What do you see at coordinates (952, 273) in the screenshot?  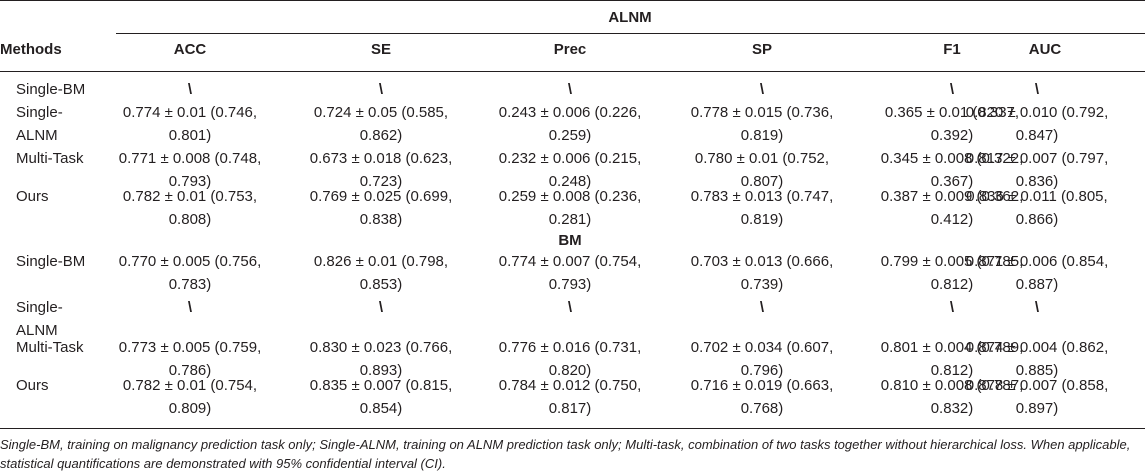 I see `table-cell-f1: 0.799 ± 0.005 (0.785, 0.812)` at bounding box center [952, 273].